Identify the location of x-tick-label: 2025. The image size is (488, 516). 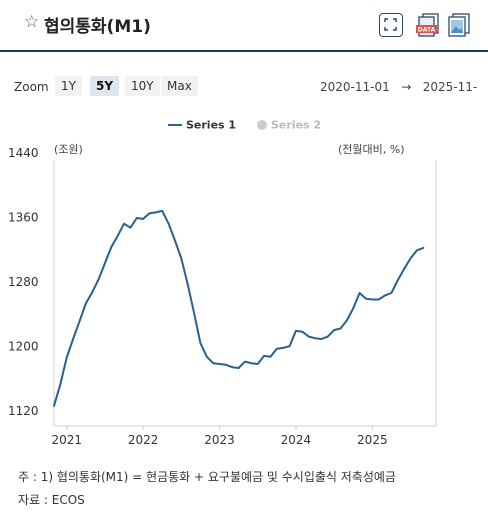
(372, 440).